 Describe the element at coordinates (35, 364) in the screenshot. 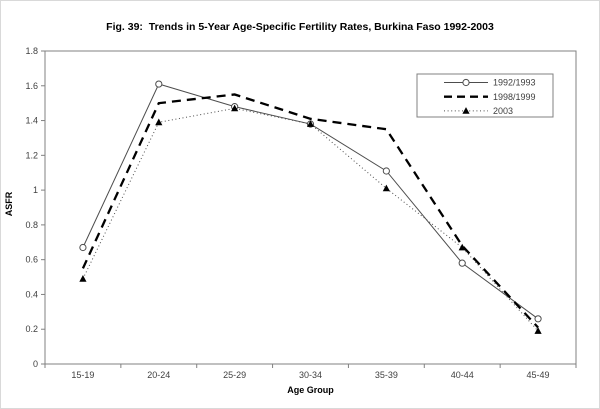

I see `y-axis-tick-label: 0` at that location.